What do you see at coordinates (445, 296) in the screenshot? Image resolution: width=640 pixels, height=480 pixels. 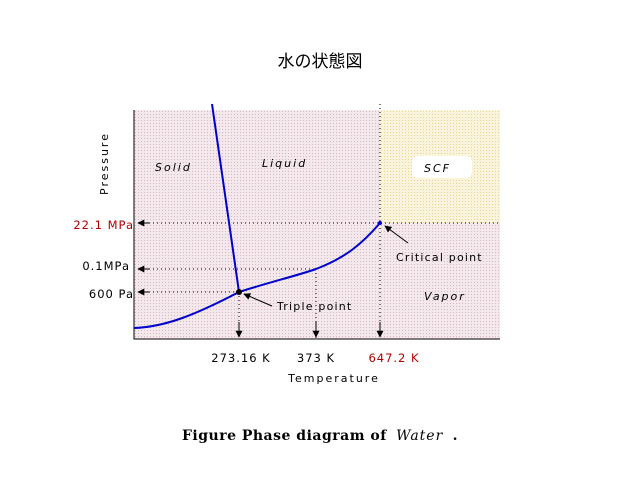 I see `region-vapor-label: Vapor` at bounding box center [445, 296].